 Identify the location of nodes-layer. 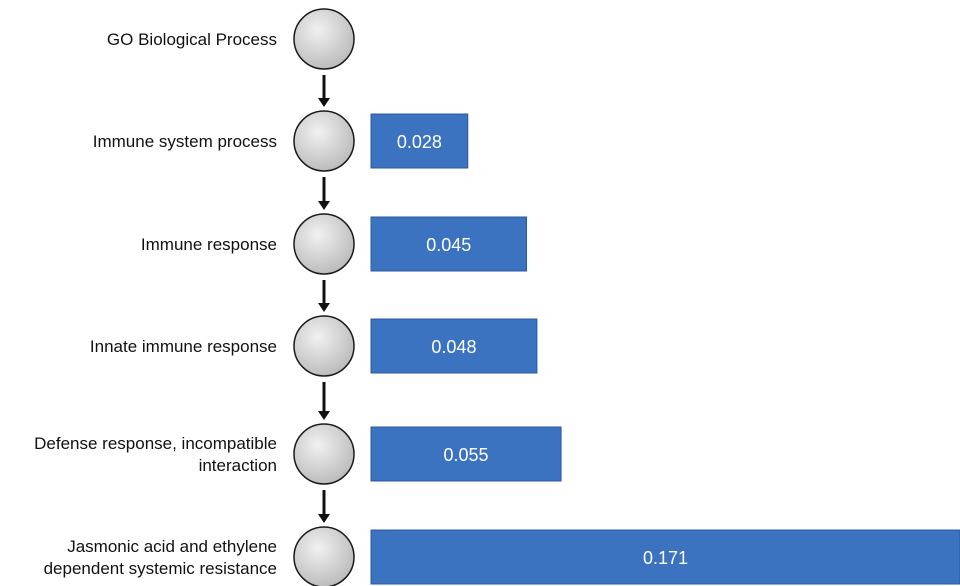
(324, 297).